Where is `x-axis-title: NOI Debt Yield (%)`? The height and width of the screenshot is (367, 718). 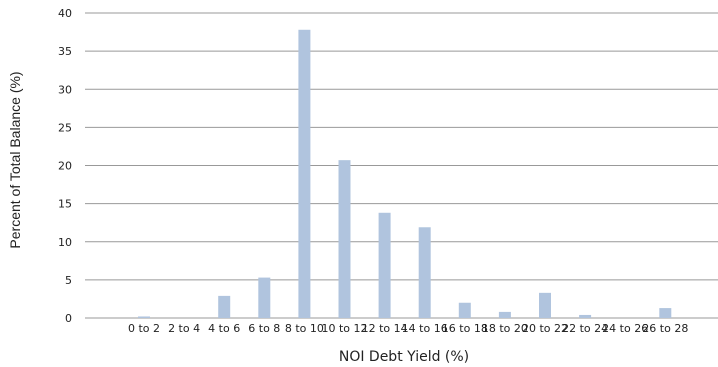 x-axis-title: NOI Debt Yield (%) is located at coordinates (404, 357).